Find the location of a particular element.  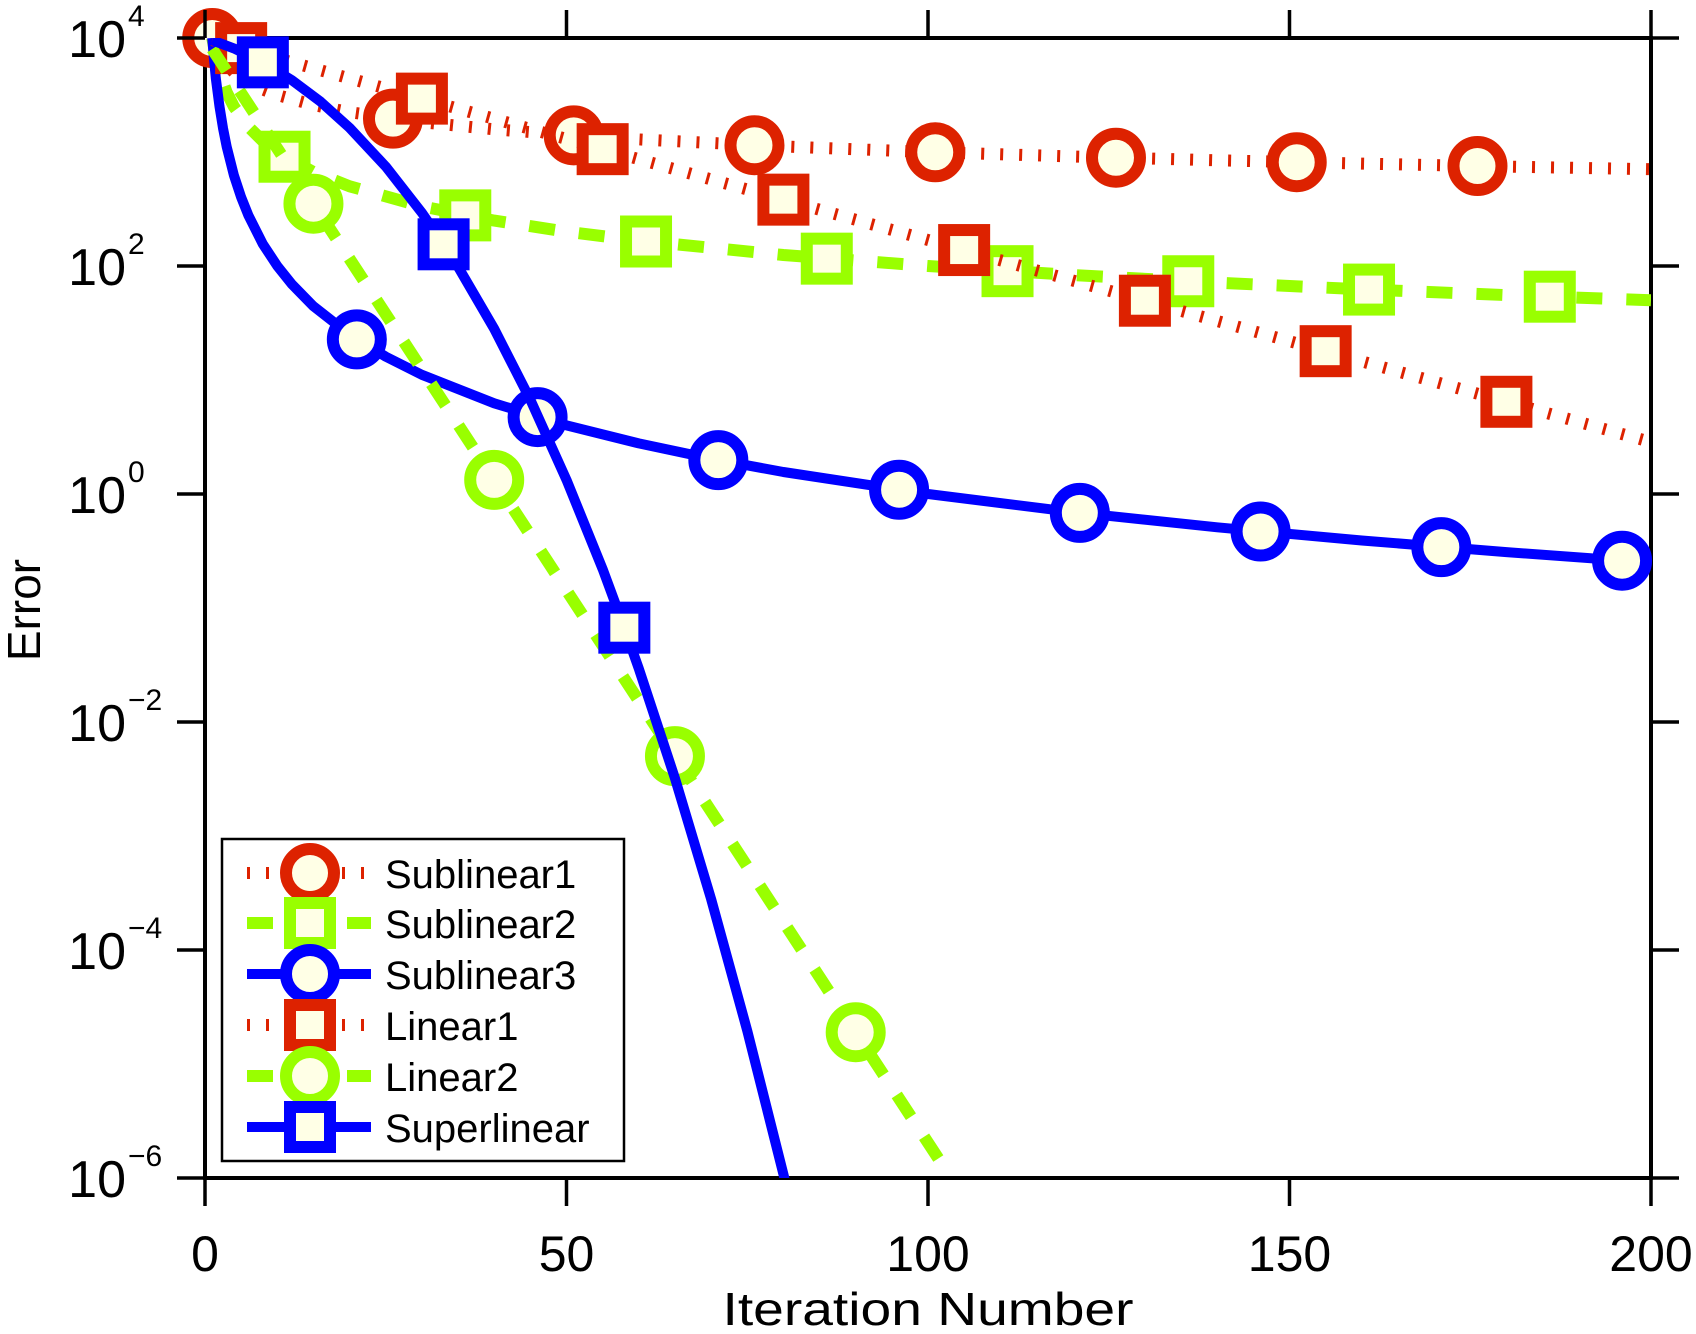

y-tick-label-exponent: −6 is located at coordinates (145, 1156).